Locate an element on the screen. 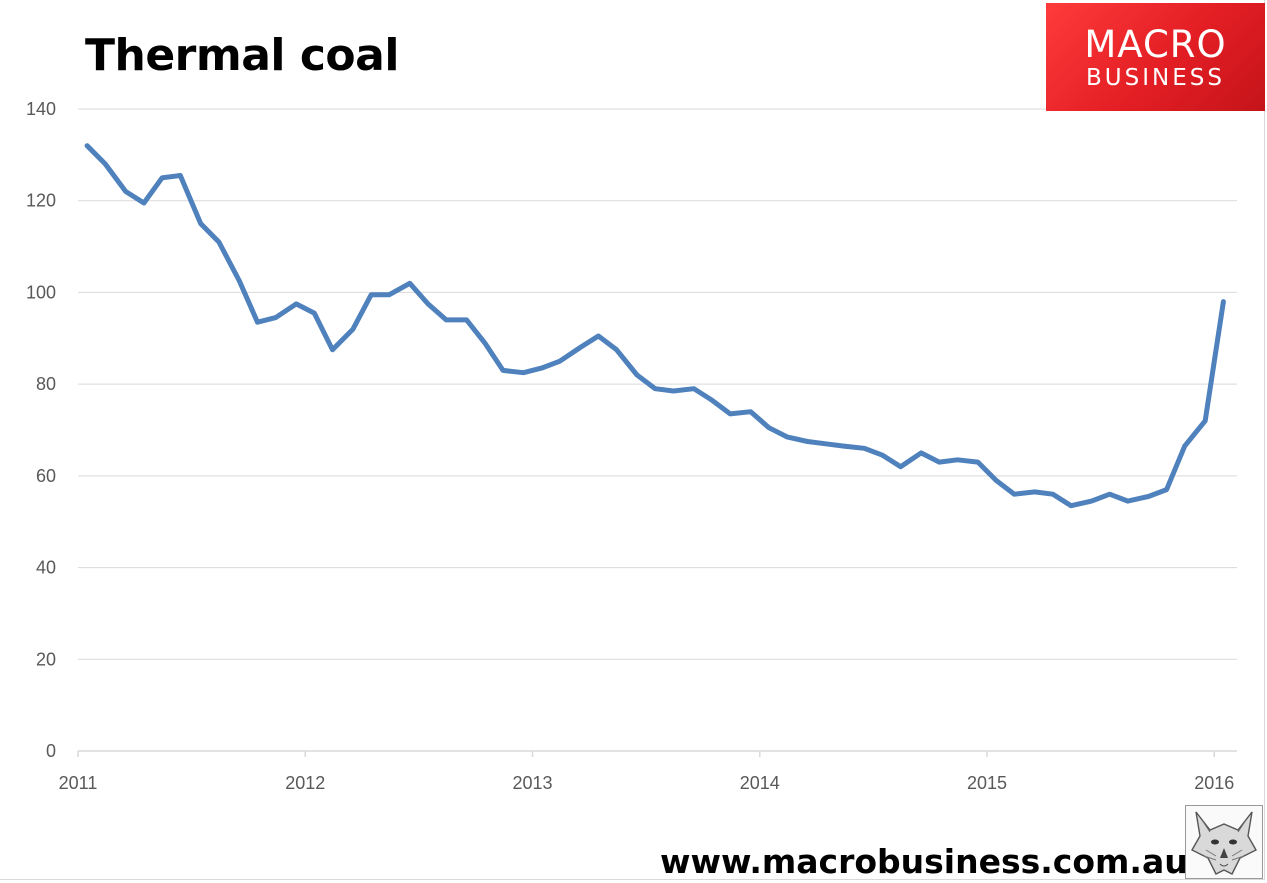 The width and height of the screenshot is (1267, 883). y-tick-label: 80 is located at coordinates (46, 384).